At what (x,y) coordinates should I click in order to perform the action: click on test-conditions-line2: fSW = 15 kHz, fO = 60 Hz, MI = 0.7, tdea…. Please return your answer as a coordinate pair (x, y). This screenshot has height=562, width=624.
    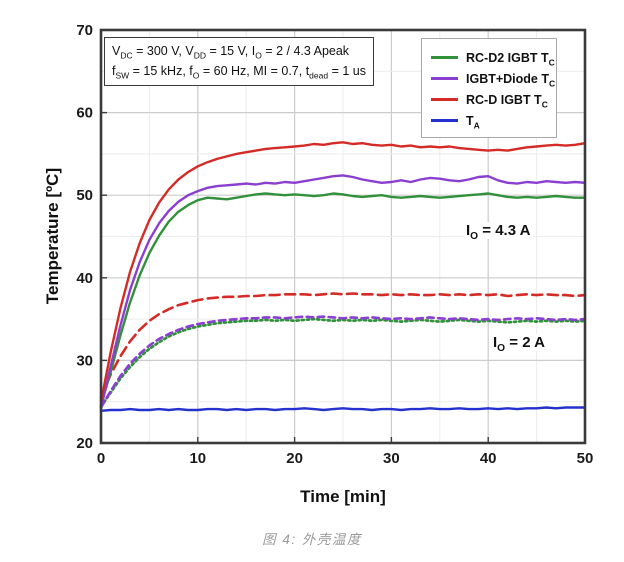
    Looking at the image, I should click on (239, 72).